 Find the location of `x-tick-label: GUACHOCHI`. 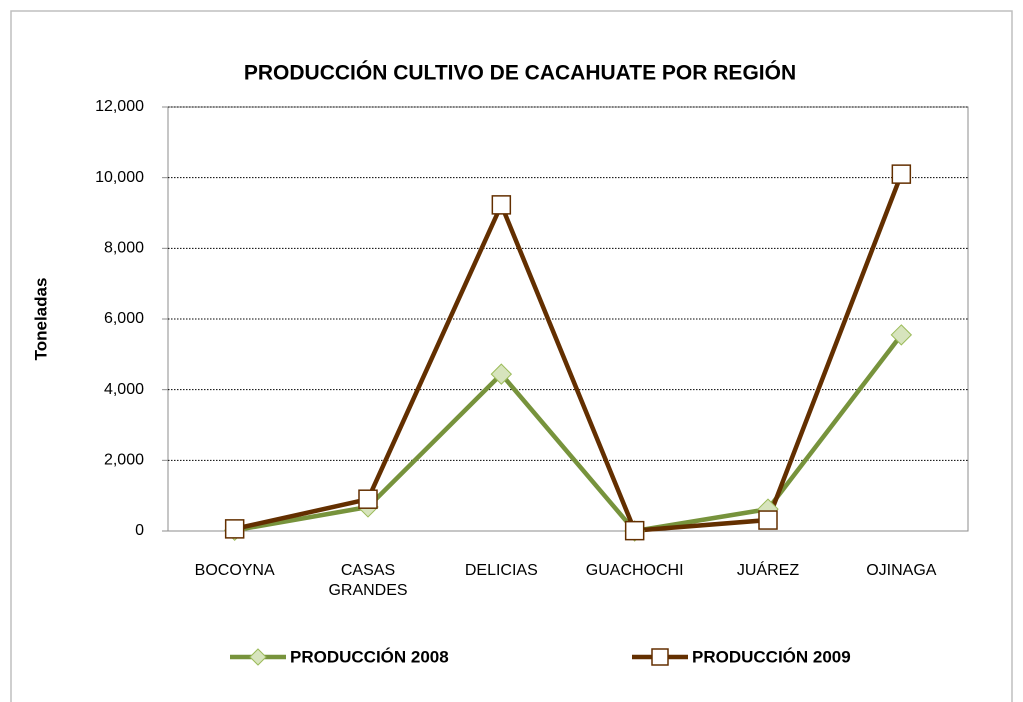

x-tick-label: GUACHOCHI is located at coordinates (634, 570).